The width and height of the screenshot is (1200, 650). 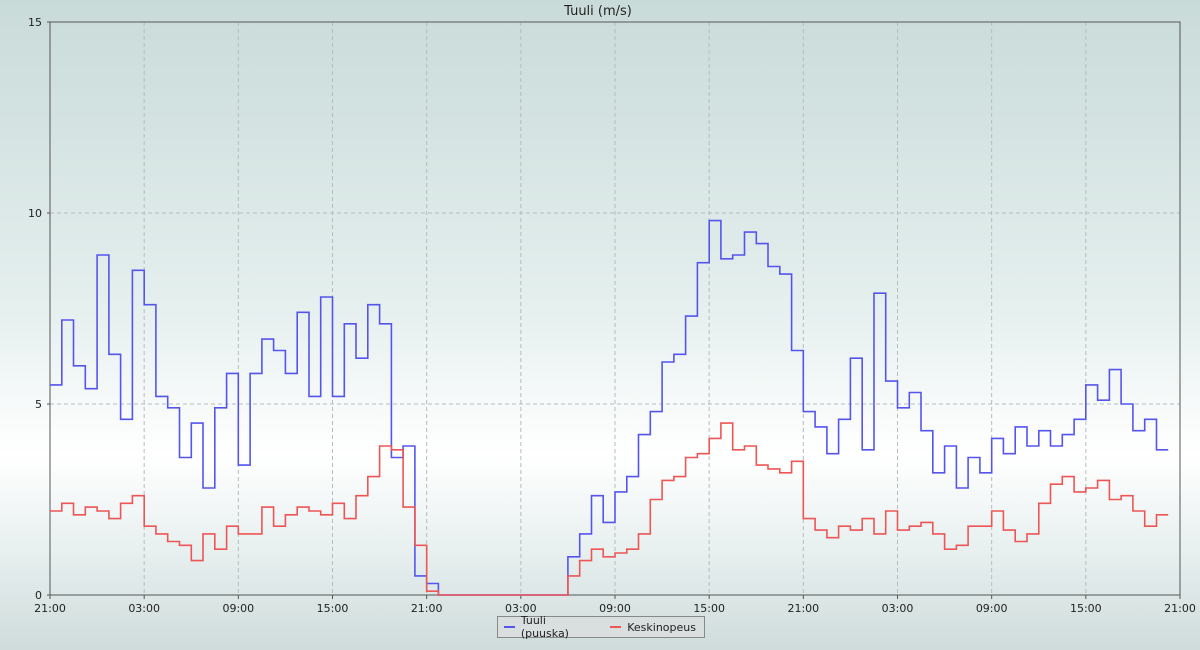 What do you see at coordinates (544, 627) in the screenshot?
I see `legend-label-gust: Tuuli (puuska)` at bounding box center [544, 627].